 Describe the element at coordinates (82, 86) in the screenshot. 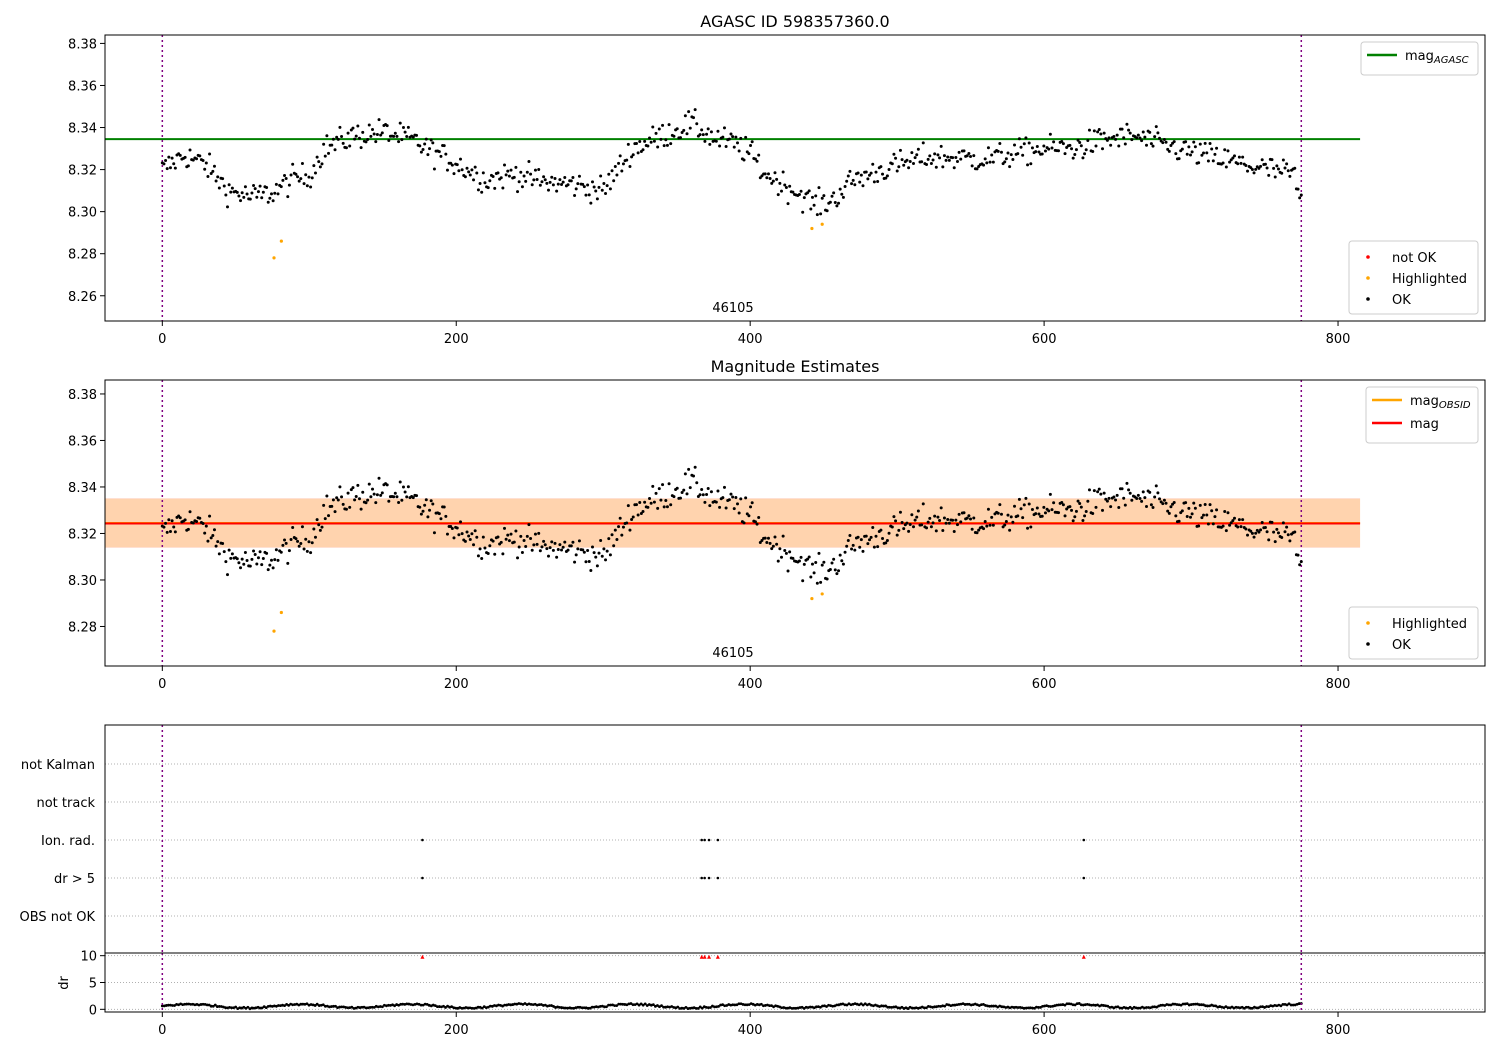

I see `y-tick-label: 8.36` at that location.